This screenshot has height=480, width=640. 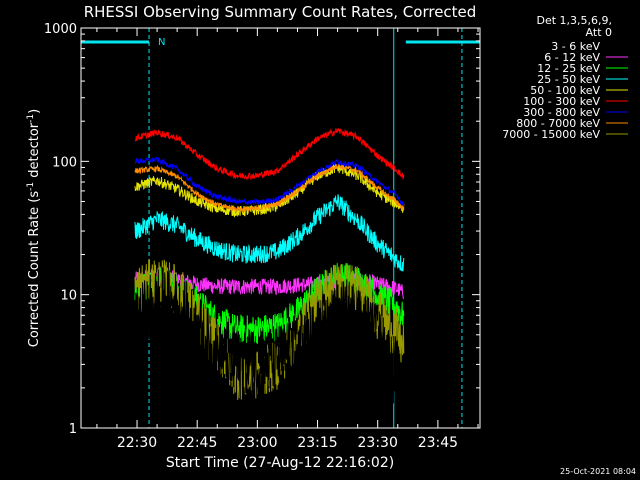 I want to click on legend-label: 800 - 7000 keV, so click(x=558, y=123).